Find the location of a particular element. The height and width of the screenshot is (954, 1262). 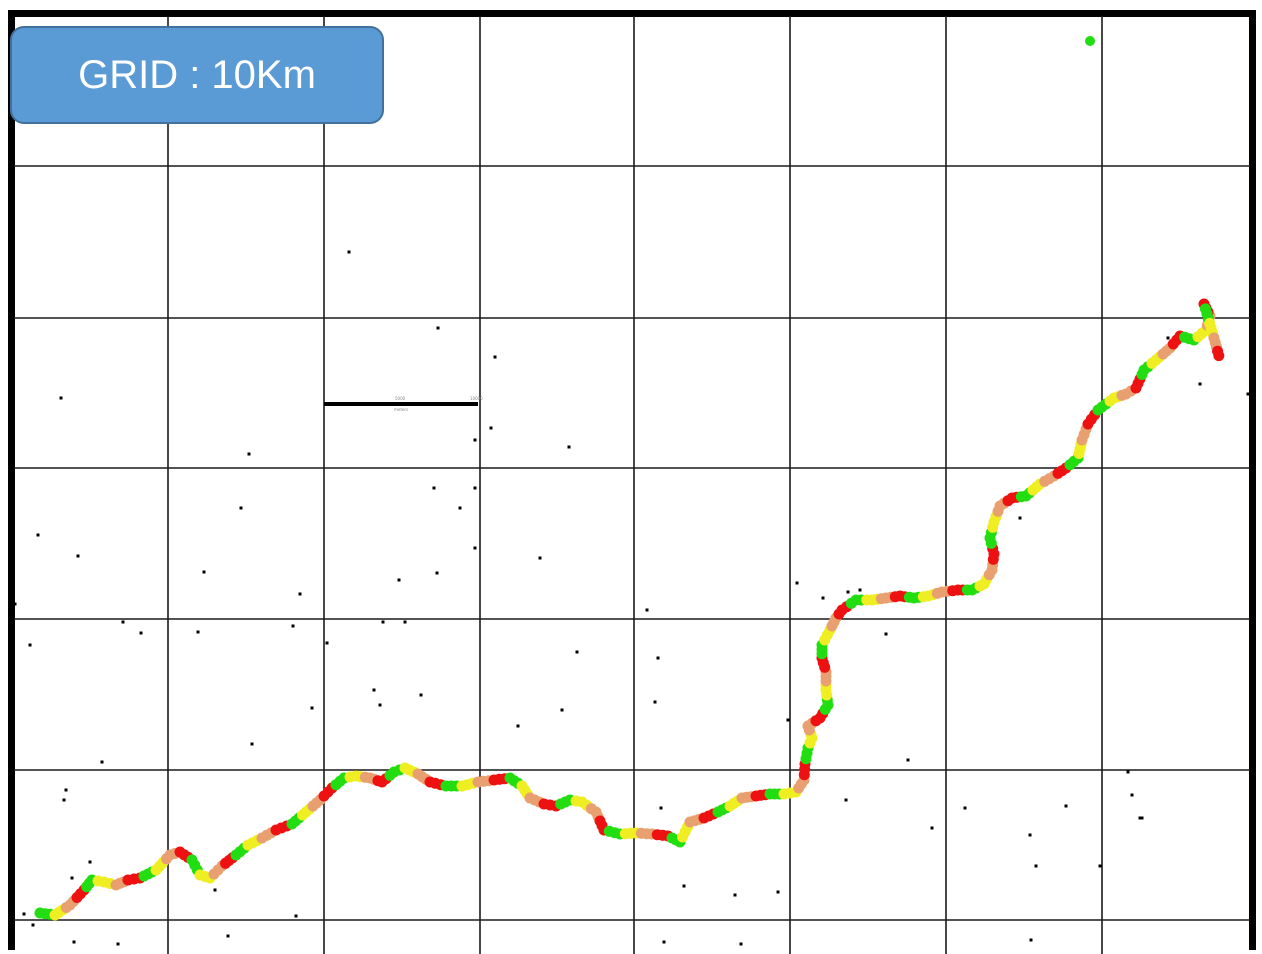

grid-size-badge: GRID : 10Km is located at coordinates (197, 75).